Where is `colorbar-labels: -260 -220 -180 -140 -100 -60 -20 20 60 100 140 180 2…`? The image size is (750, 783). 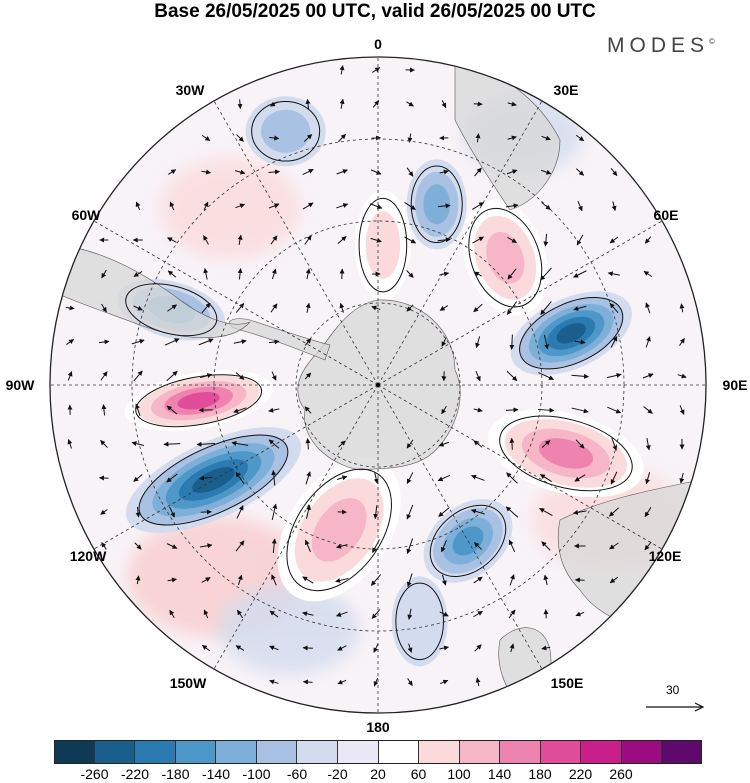 colorbar-labels: -260 -220 -180 -140 -100 -60 -20 20 60 100 140 180 2… is located at coordinates (378, 774).